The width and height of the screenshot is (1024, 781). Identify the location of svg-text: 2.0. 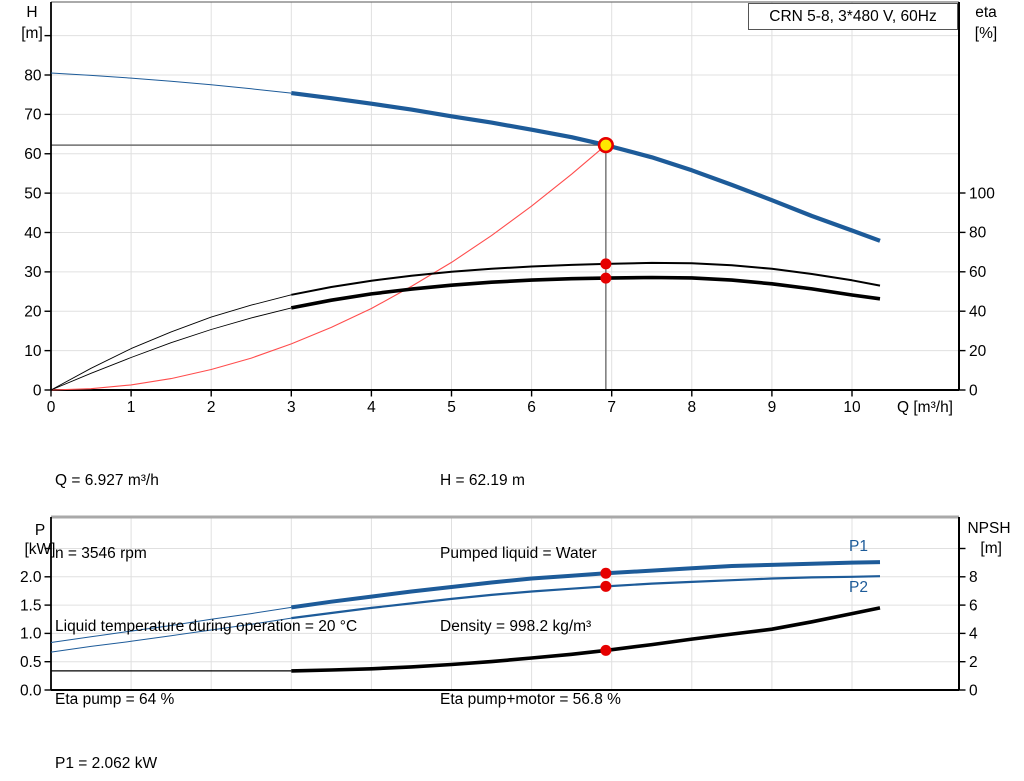
(31, 577).